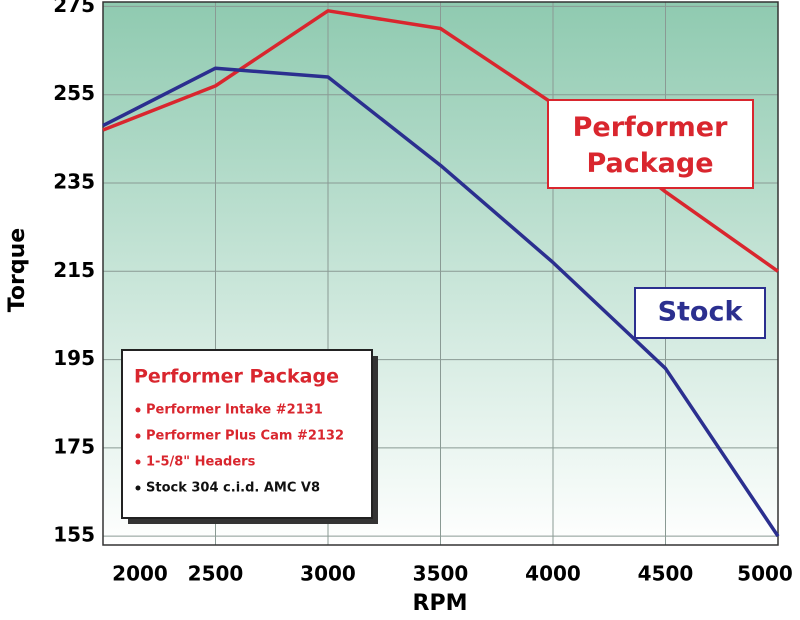  I want to click on y-tick-label: 215, so click(74, 270).